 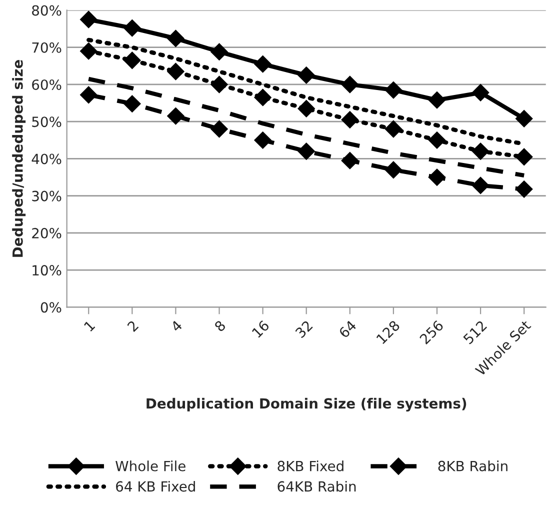 I want to click on y-tick-label: 80%, so click(x=47, y=10).